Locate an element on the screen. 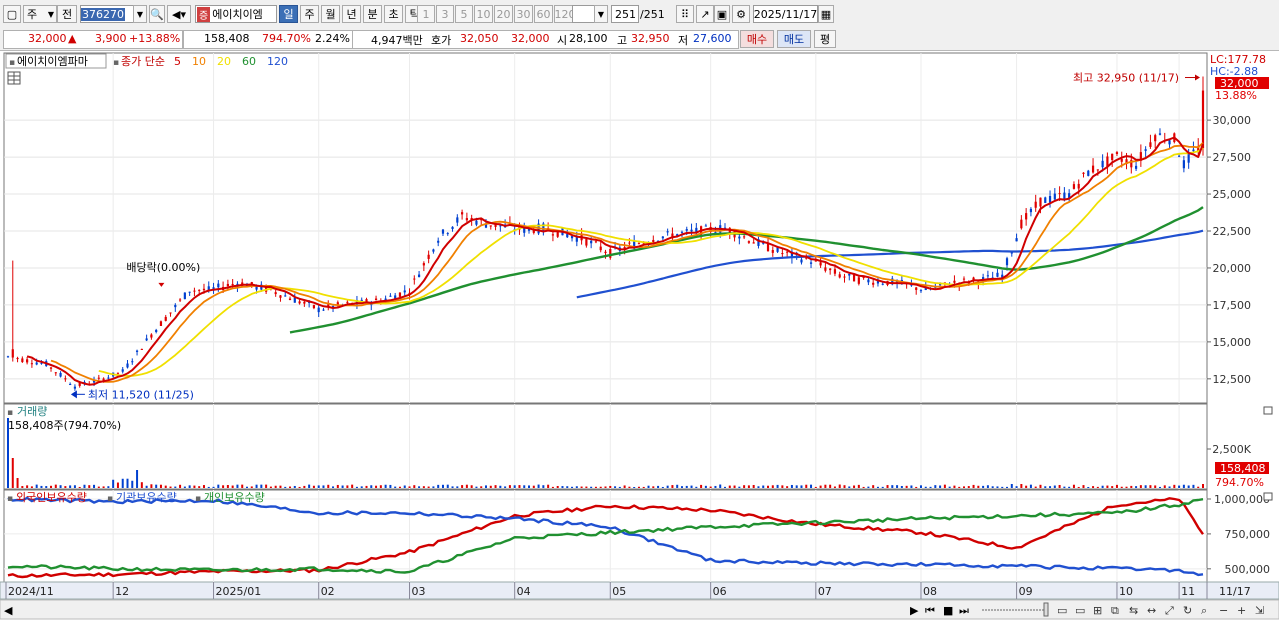 Image resolution: width=1279 pixels, height=621 pixels. x-axis-label: 11/17 is located at coordinates (1235, 591).